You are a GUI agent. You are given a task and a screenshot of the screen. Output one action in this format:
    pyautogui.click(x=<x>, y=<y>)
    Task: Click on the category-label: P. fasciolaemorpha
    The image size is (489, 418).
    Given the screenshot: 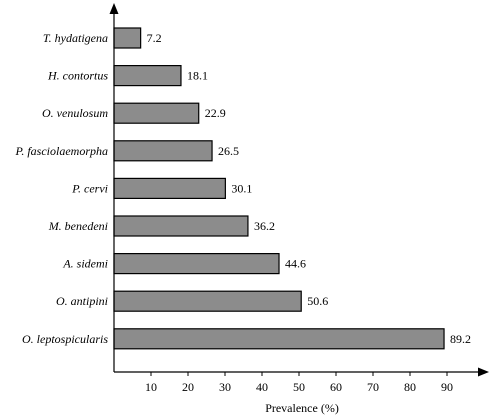 What is the action you would take?
    pyautogui.click(x=61, y=151)
    